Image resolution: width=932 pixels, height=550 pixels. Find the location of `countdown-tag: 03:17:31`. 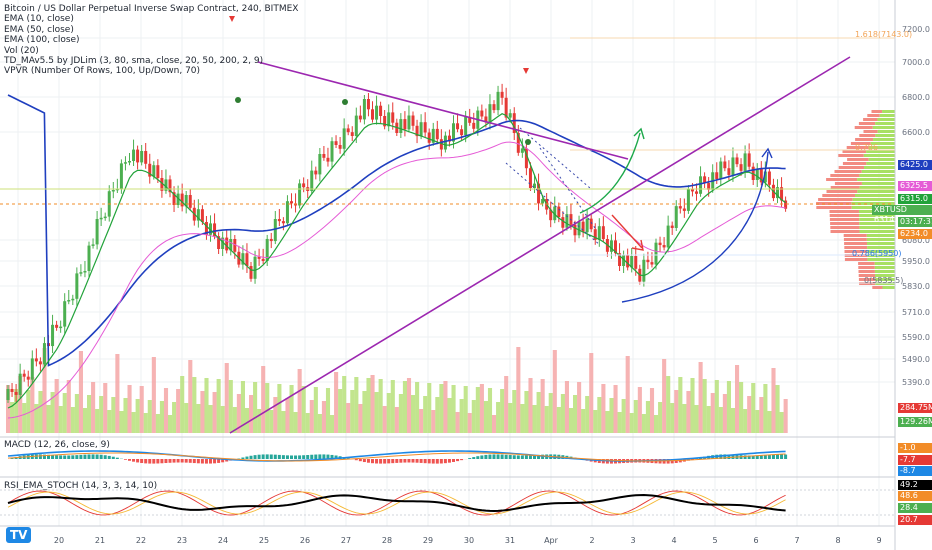

countdown-tag: 03:17:31 is located at coordinates (915, 222).